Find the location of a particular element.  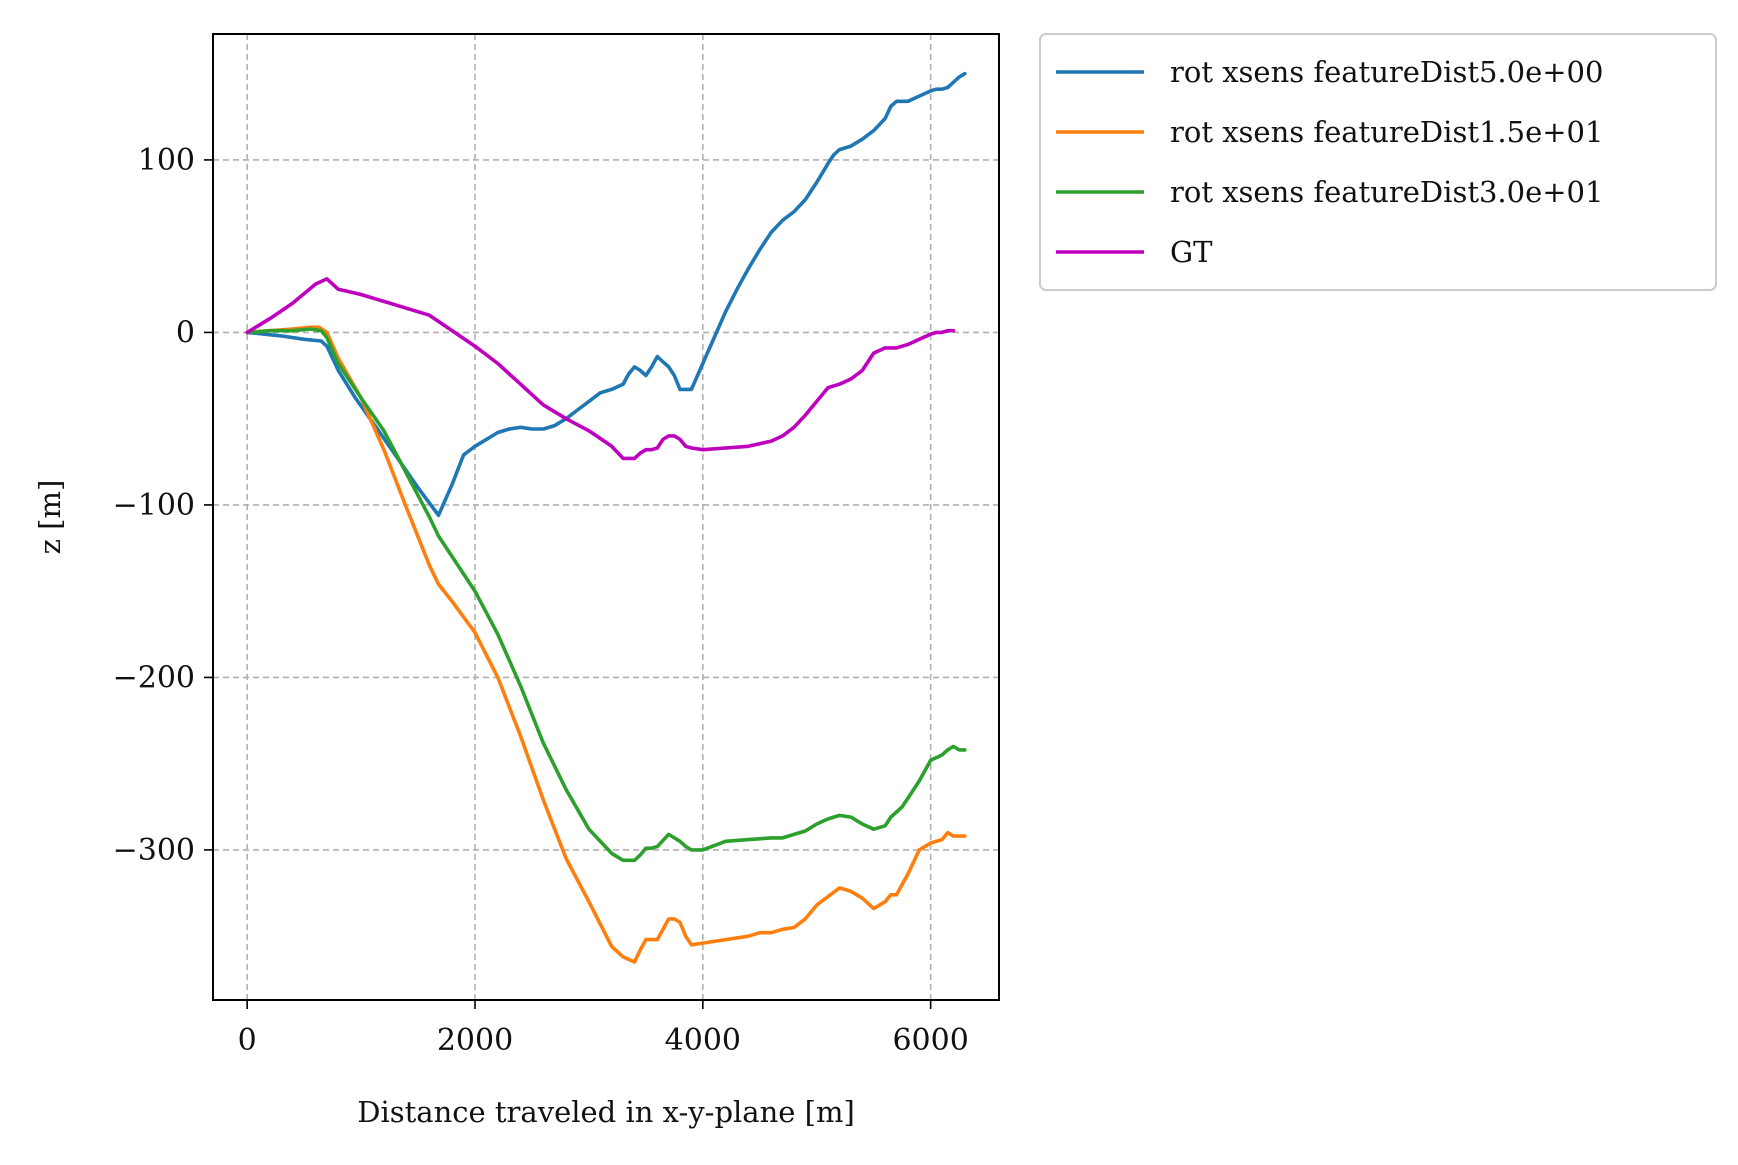

y-tick-label: −200 is located at coordinates (154, 677).